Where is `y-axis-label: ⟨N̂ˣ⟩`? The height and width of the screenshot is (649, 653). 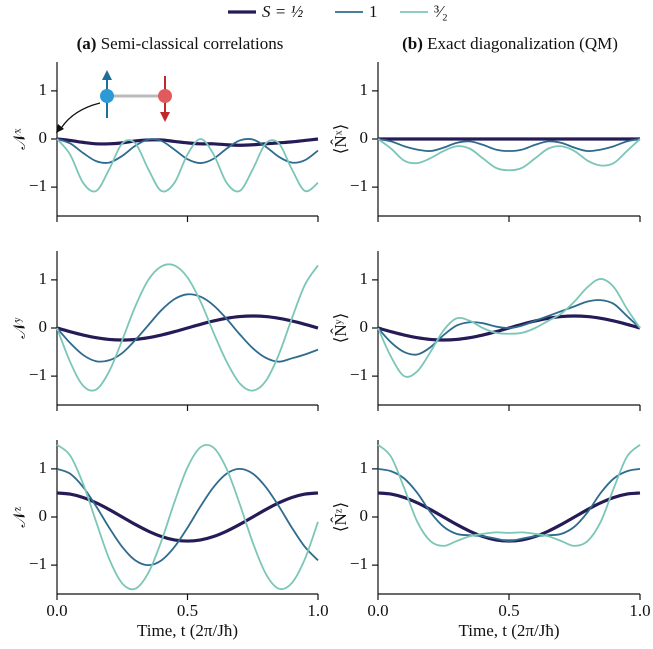
y-axis-label: ⟨N̂ˣ⟩ is located at coordinates (340, 139).